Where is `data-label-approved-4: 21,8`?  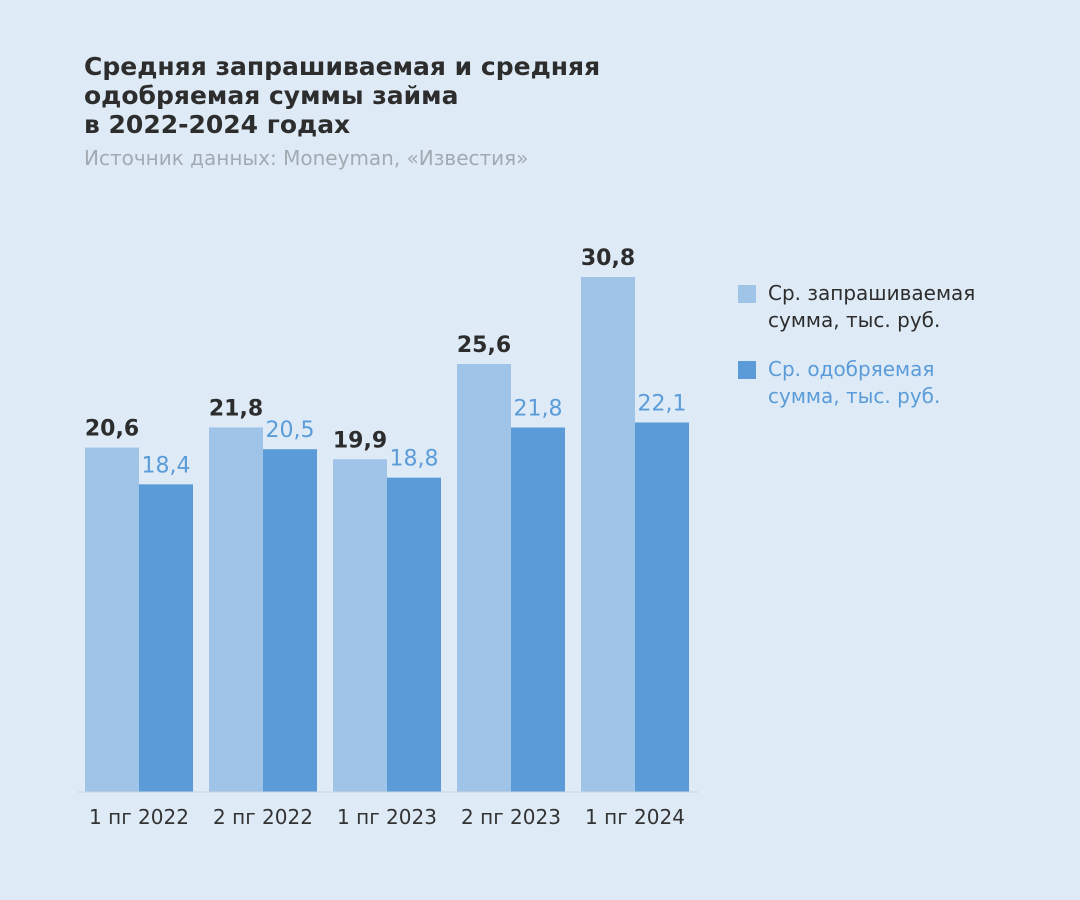 data-label-approved-4: 21,8 is located at coordinates (538, 408).